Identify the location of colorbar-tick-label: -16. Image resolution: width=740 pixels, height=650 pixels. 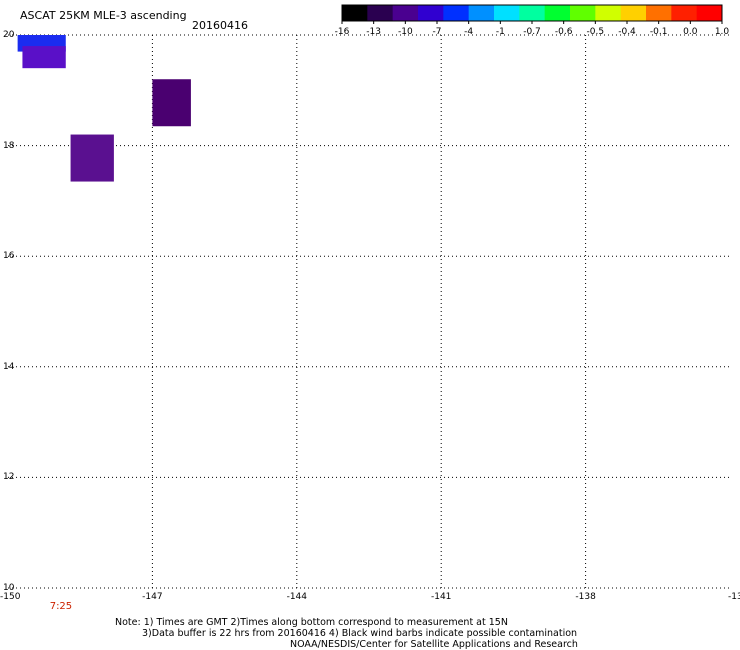
(342, 32).